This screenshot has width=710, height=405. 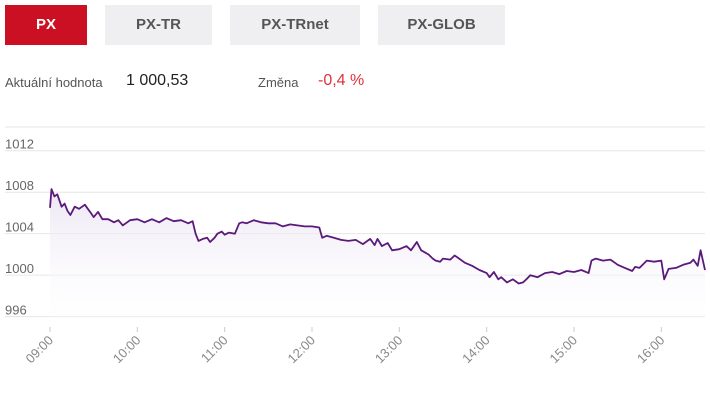 I want to click on x-tick-label: 10:00, so click(x=127, y=350).